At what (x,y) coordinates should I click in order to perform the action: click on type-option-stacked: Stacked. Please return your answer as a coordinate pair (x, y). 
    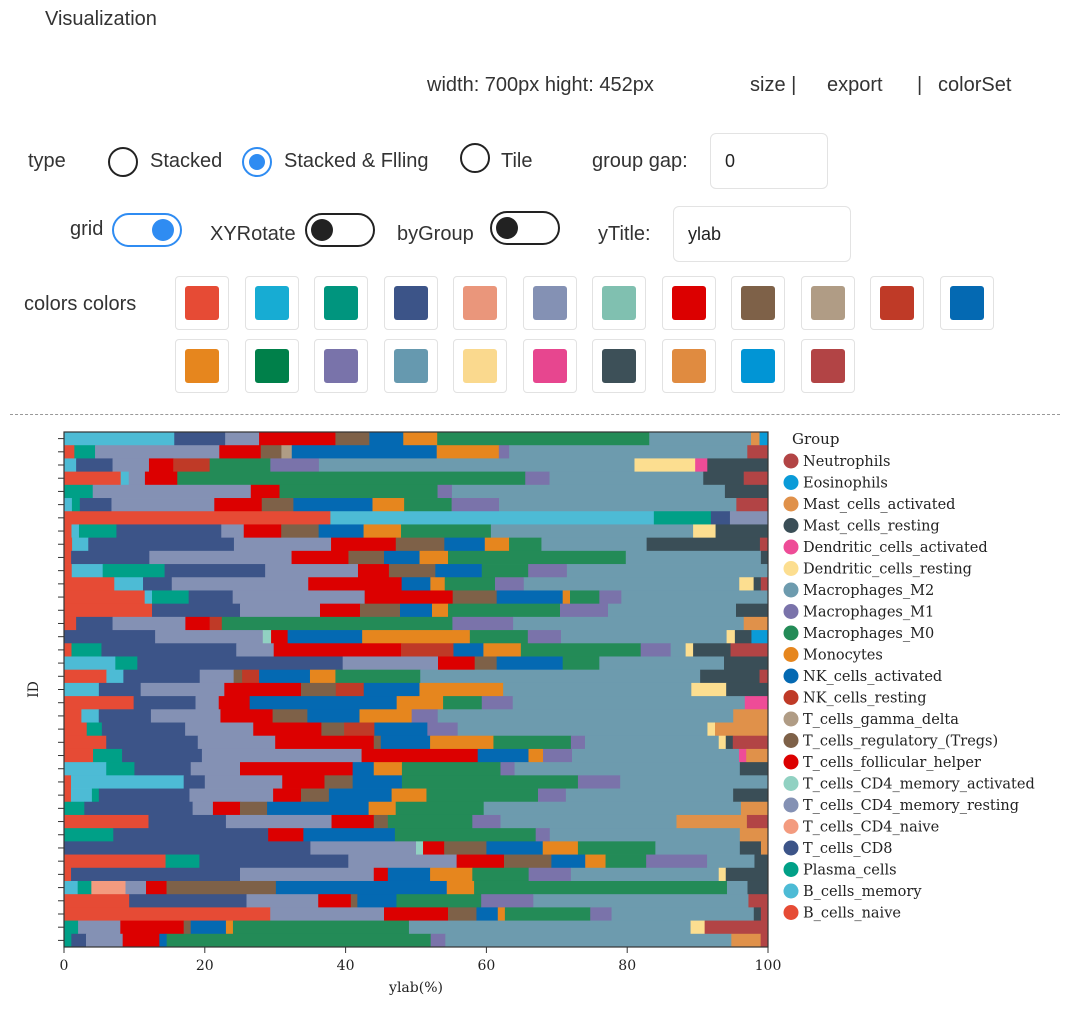
    Looking at the image, I should click on (186, 161).